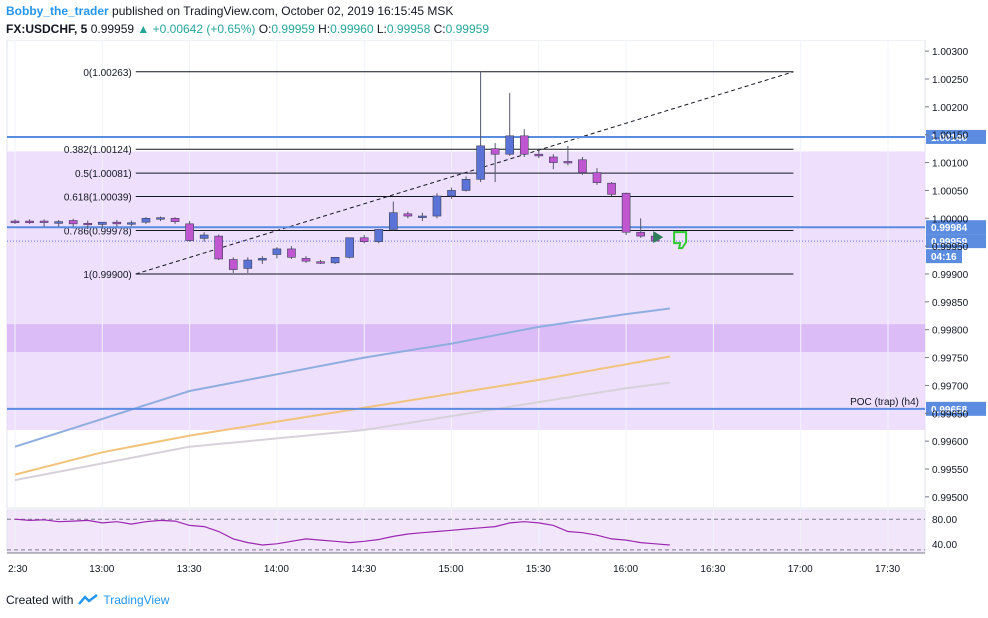 The width and height of the screenshot is (988, 618). I want to click on created-with-text: Created with, so click(40, 600).